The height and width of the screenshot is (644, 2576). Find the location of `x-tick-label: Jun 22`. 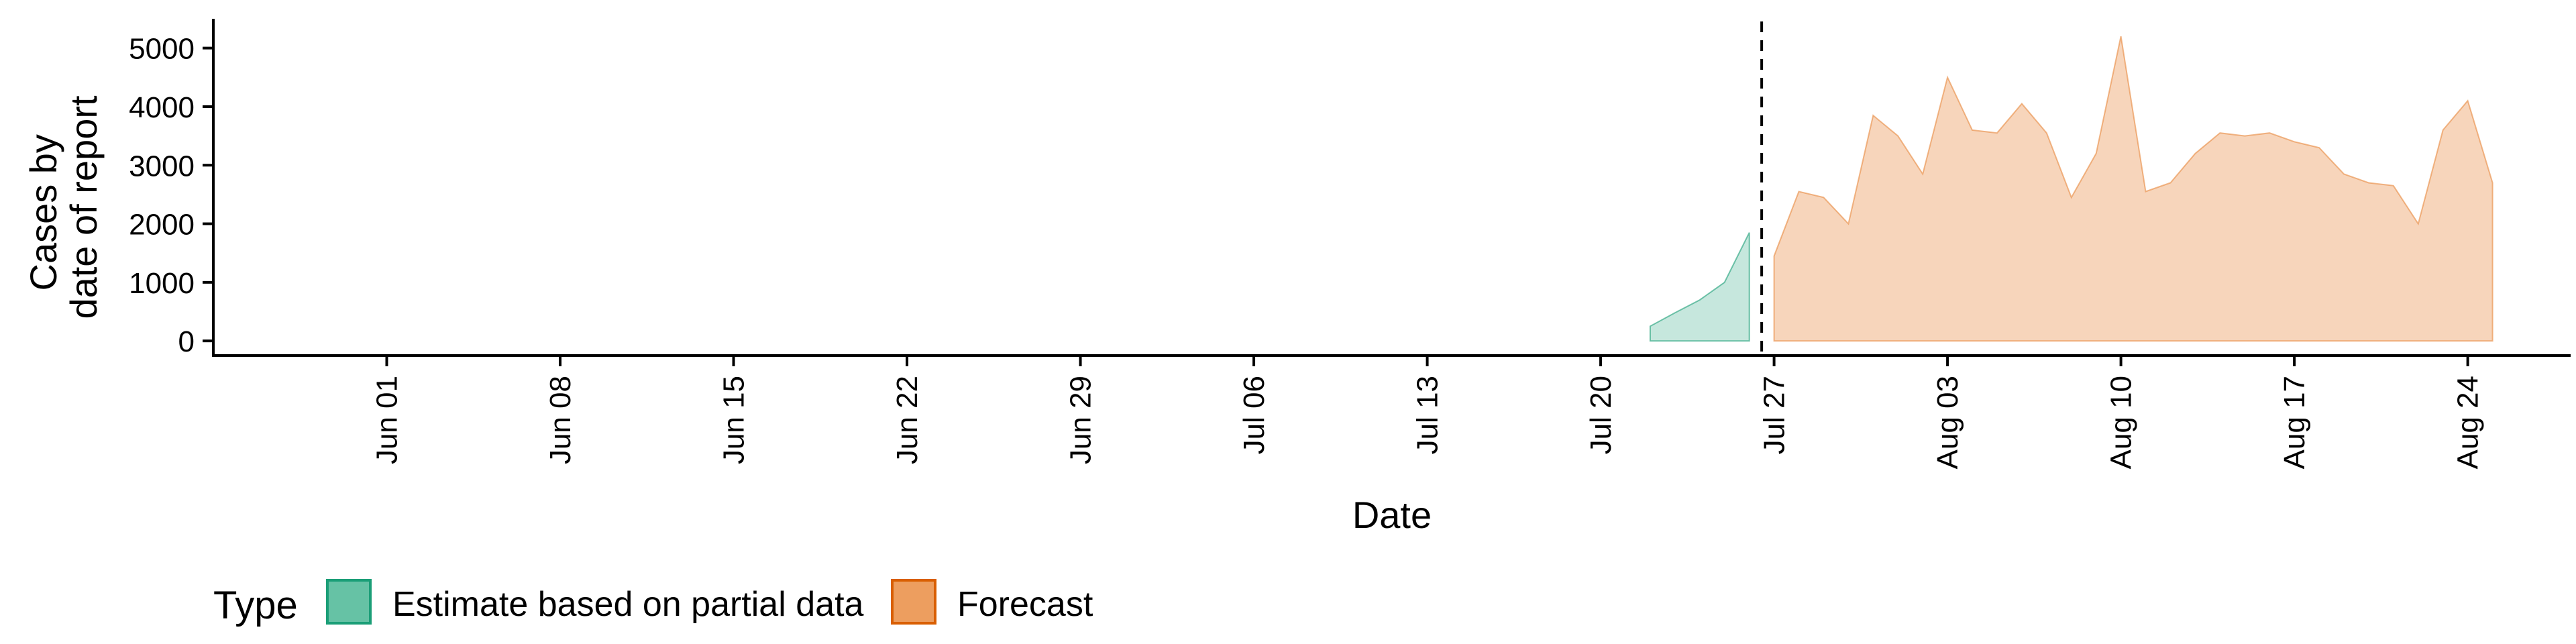

x-tick-label: Jun 22 is located at coordinates (907, 420).